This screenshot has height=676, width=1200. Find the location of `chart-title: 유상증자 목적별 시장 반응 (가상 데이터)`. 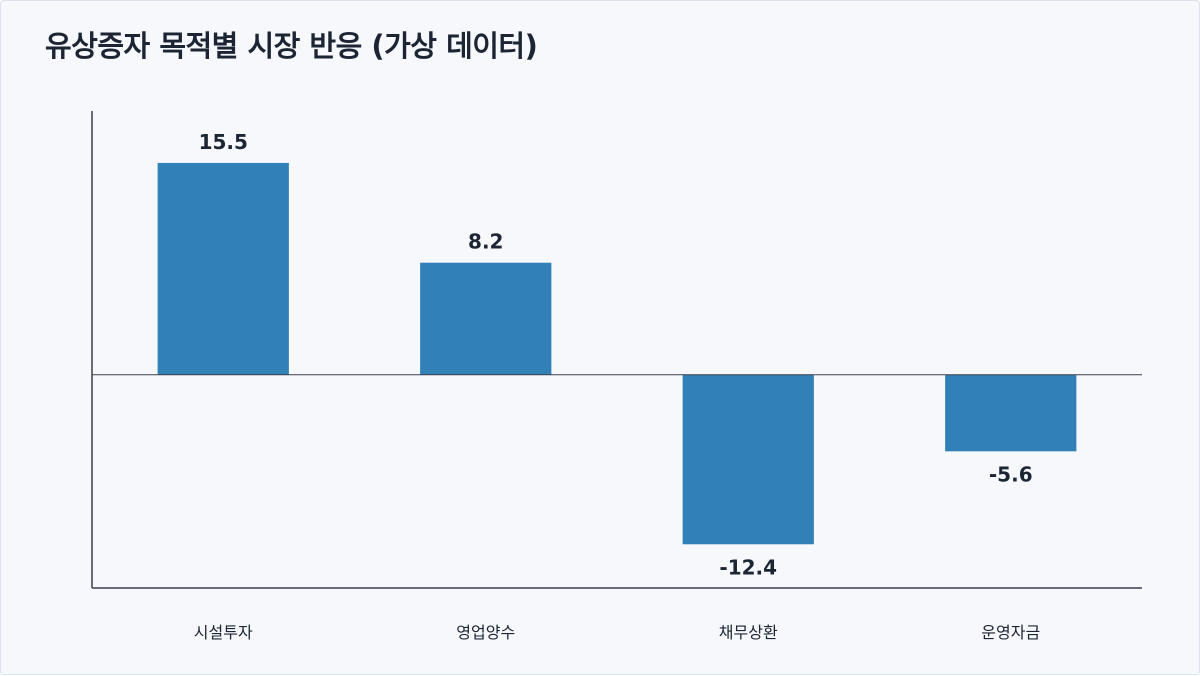

chart-title: 유상증자 목적별 시장 반응 (가상 데이터) is located at coordinates (291, 46).